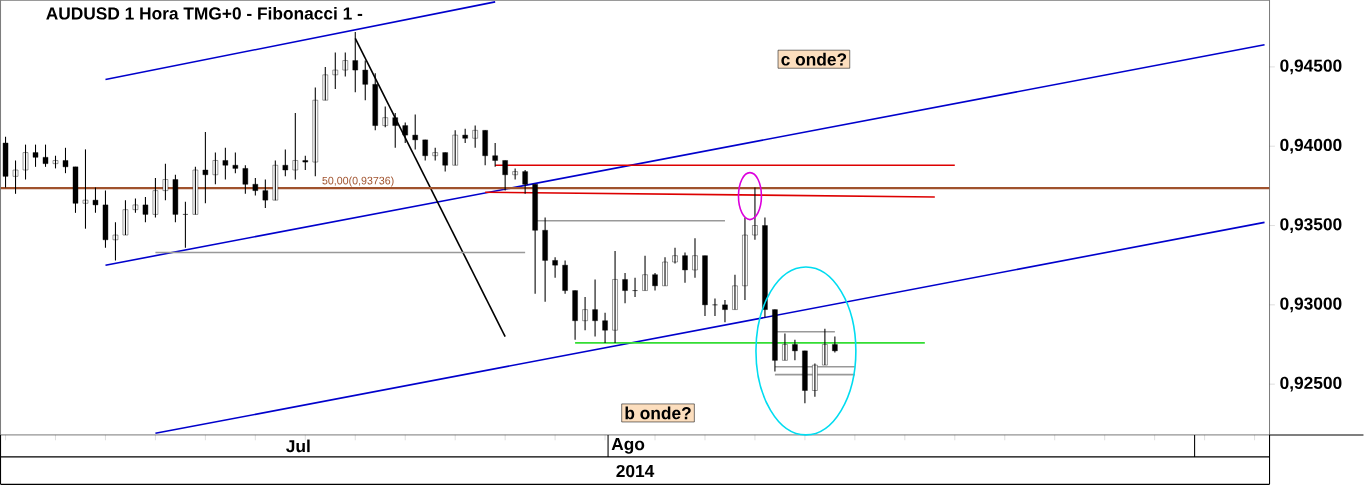 This screenshot has height=485, width=1364. I want to click on annotation: c onde?, so click(814, 59).